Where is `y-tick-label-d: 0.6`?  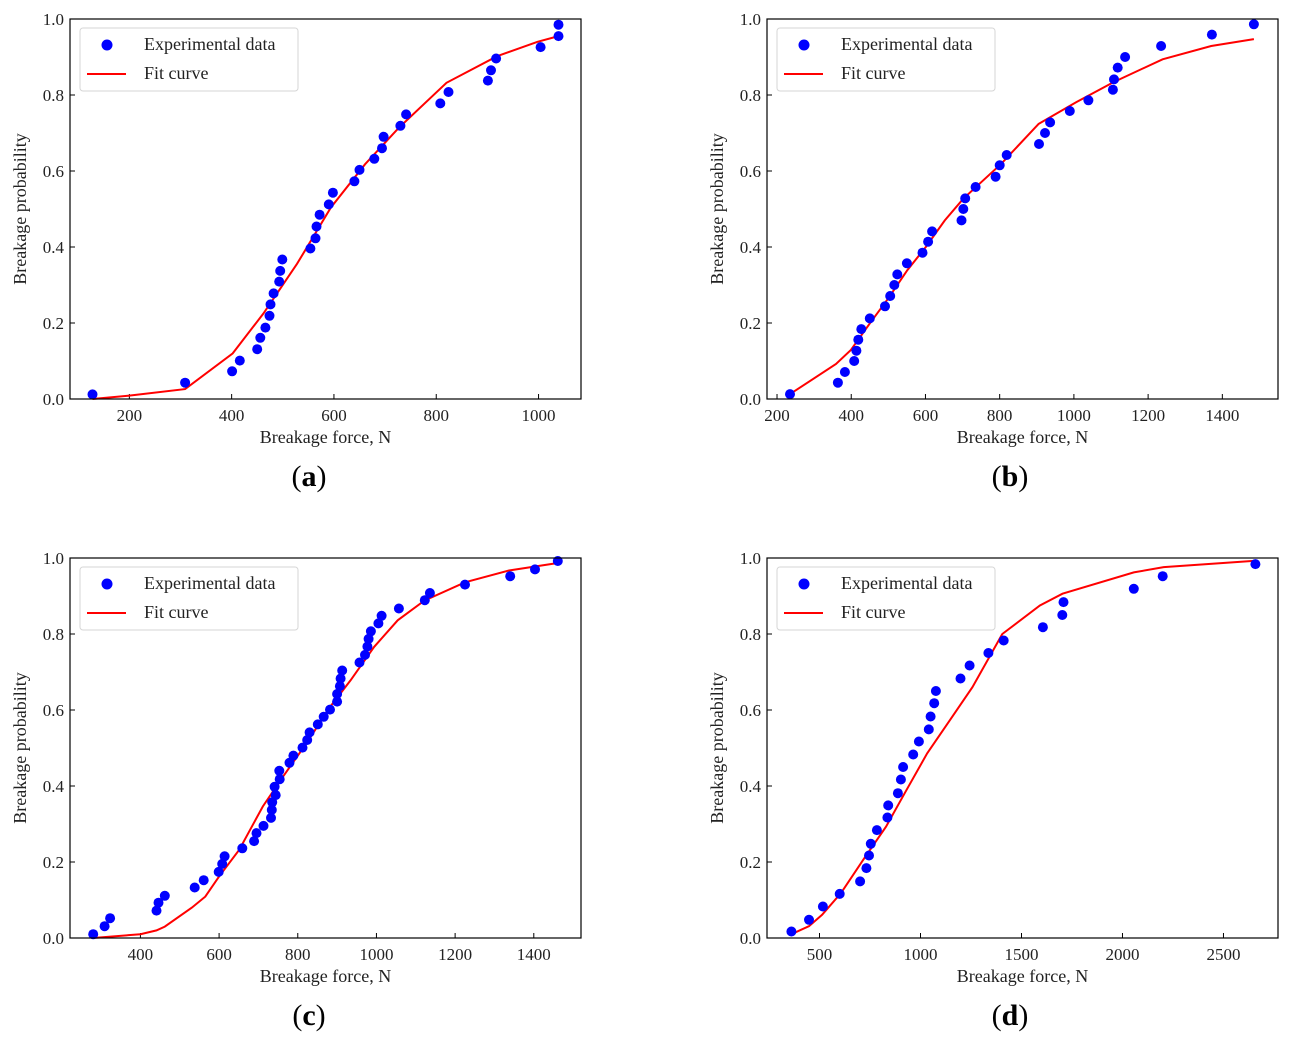 y-tick-label-d: 0.6 is located at coordinates (750, 710).